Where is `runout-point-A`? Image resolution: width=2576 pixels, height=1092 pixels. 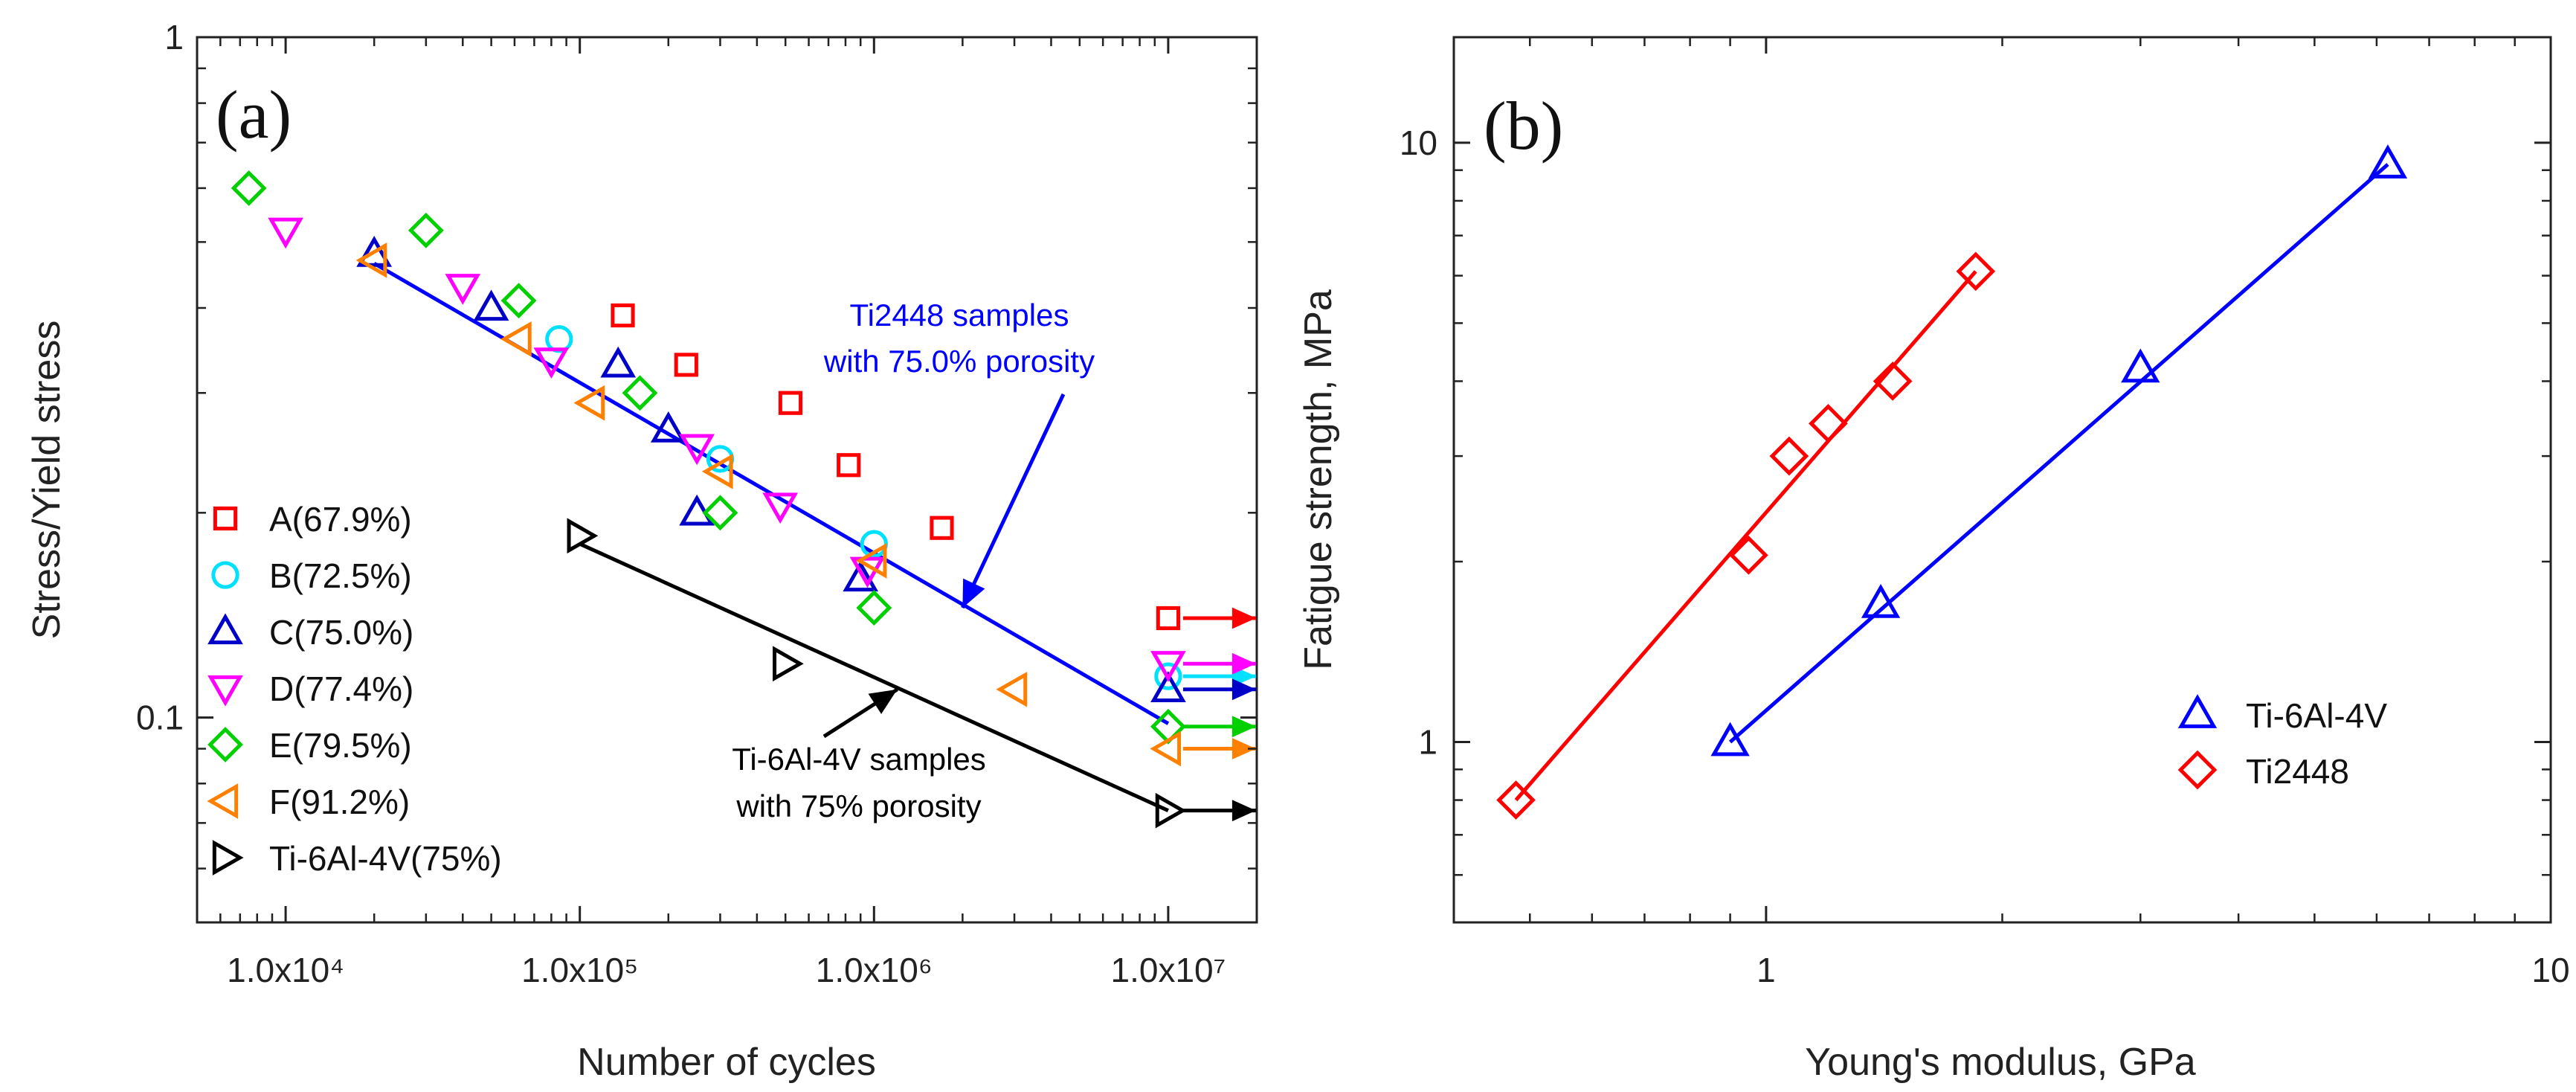 runout-point-A is located at coordinates (1168, 618).